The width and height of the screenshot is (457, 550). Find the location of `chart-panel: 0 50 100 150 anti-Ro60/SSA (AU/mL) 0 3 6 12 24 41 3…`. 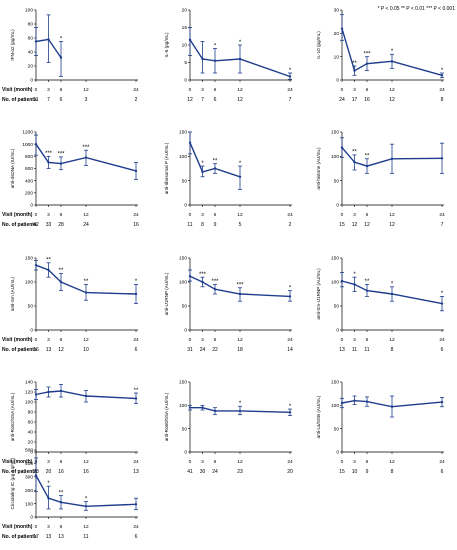

chart-panel: 0 50 100 150 anti-Ro60/SSA (AU/mL) 0 3 6 12 24 41 3… is located at coordinates (228, 427).